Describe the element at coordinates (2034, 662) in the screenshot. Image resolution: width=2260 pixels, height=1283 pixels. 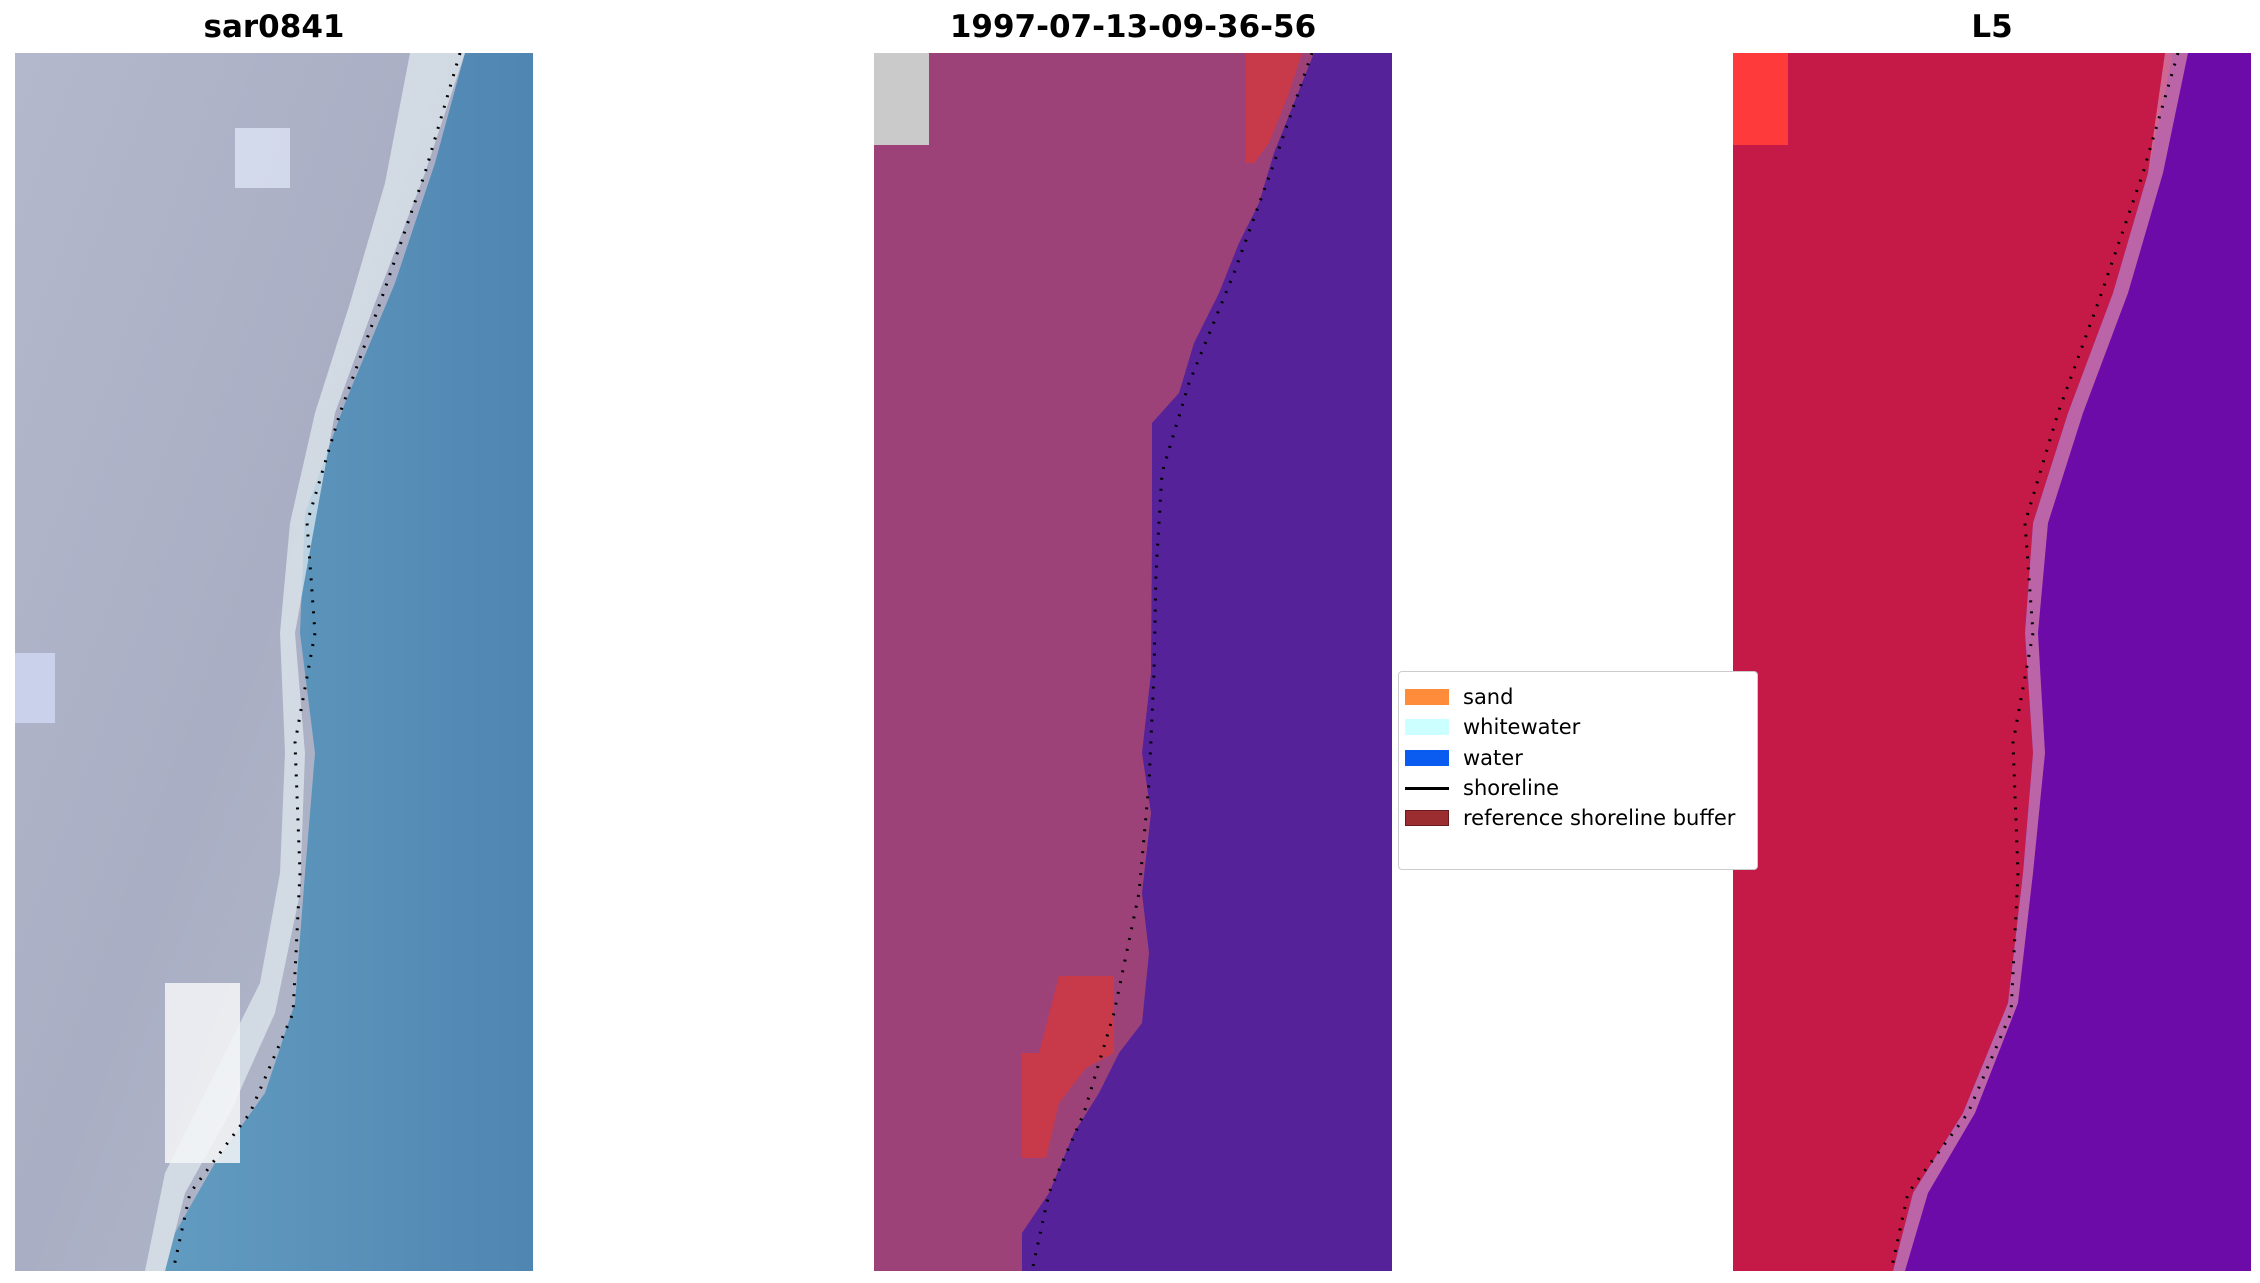
I see `index-shoreline` at that location.